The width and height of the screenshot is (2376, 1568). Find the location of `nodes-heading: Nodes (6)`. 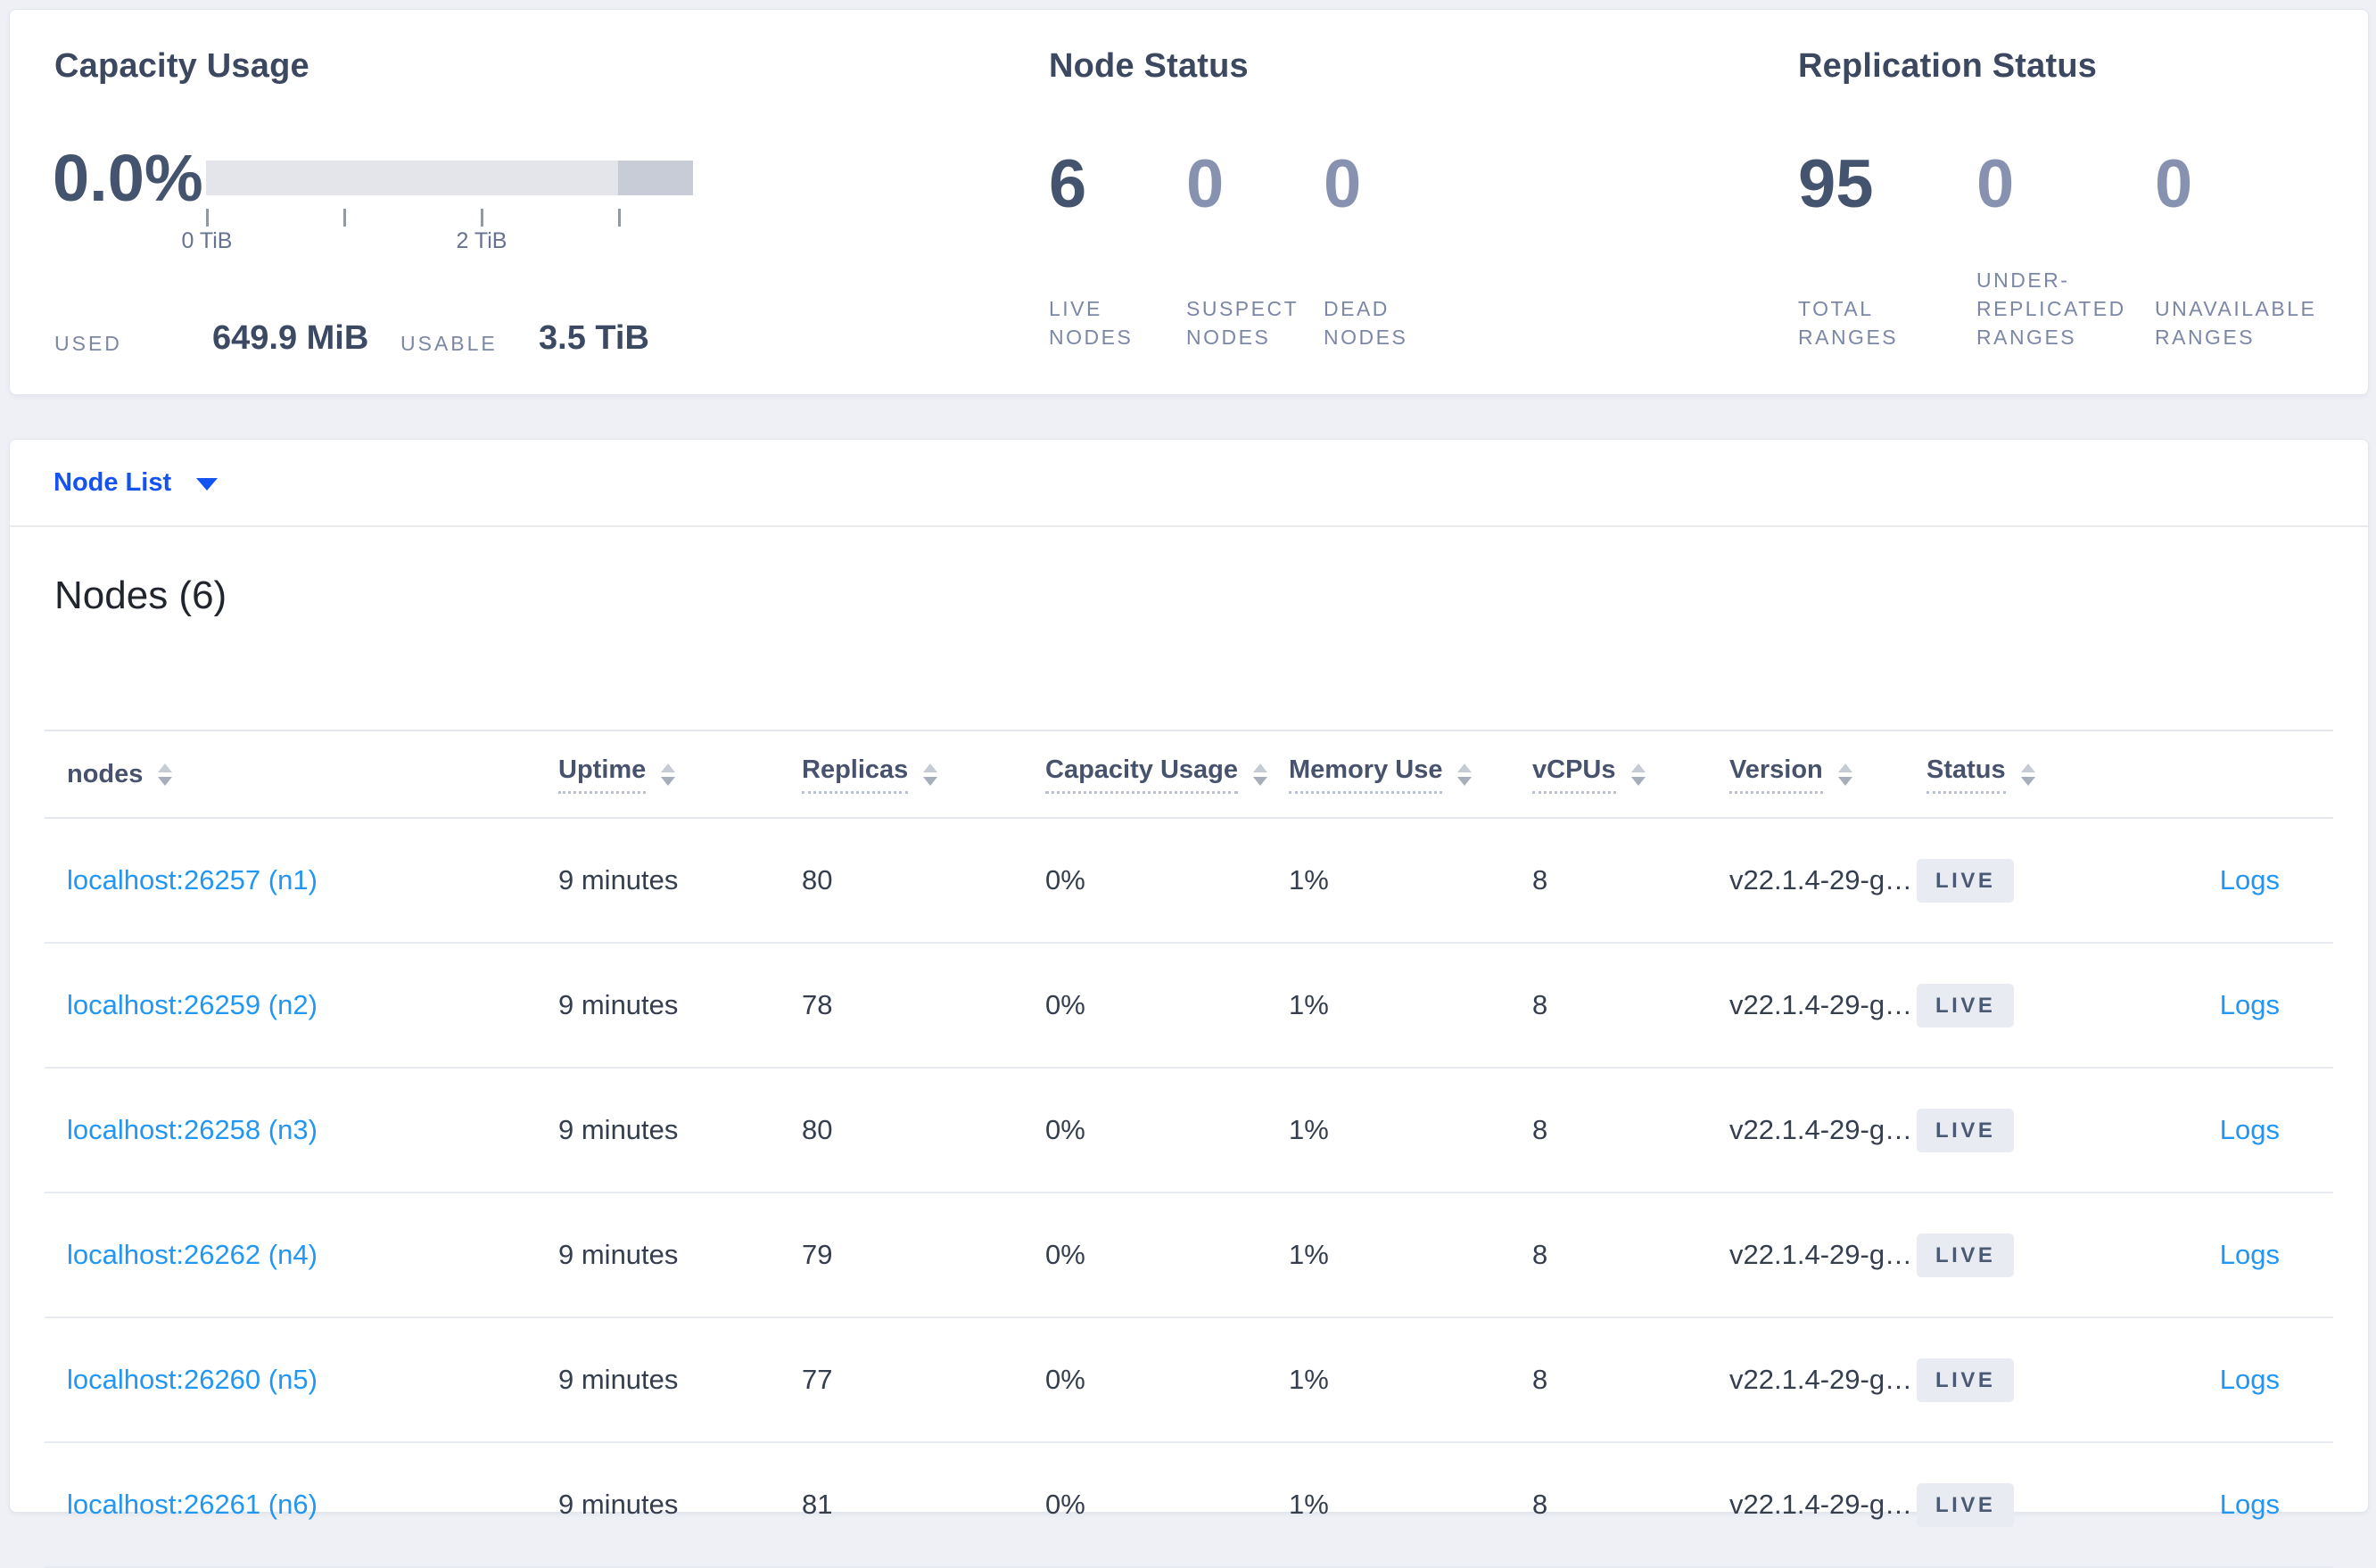

nodes-heading: Nodes (6) is located at coordinates (140, 595).